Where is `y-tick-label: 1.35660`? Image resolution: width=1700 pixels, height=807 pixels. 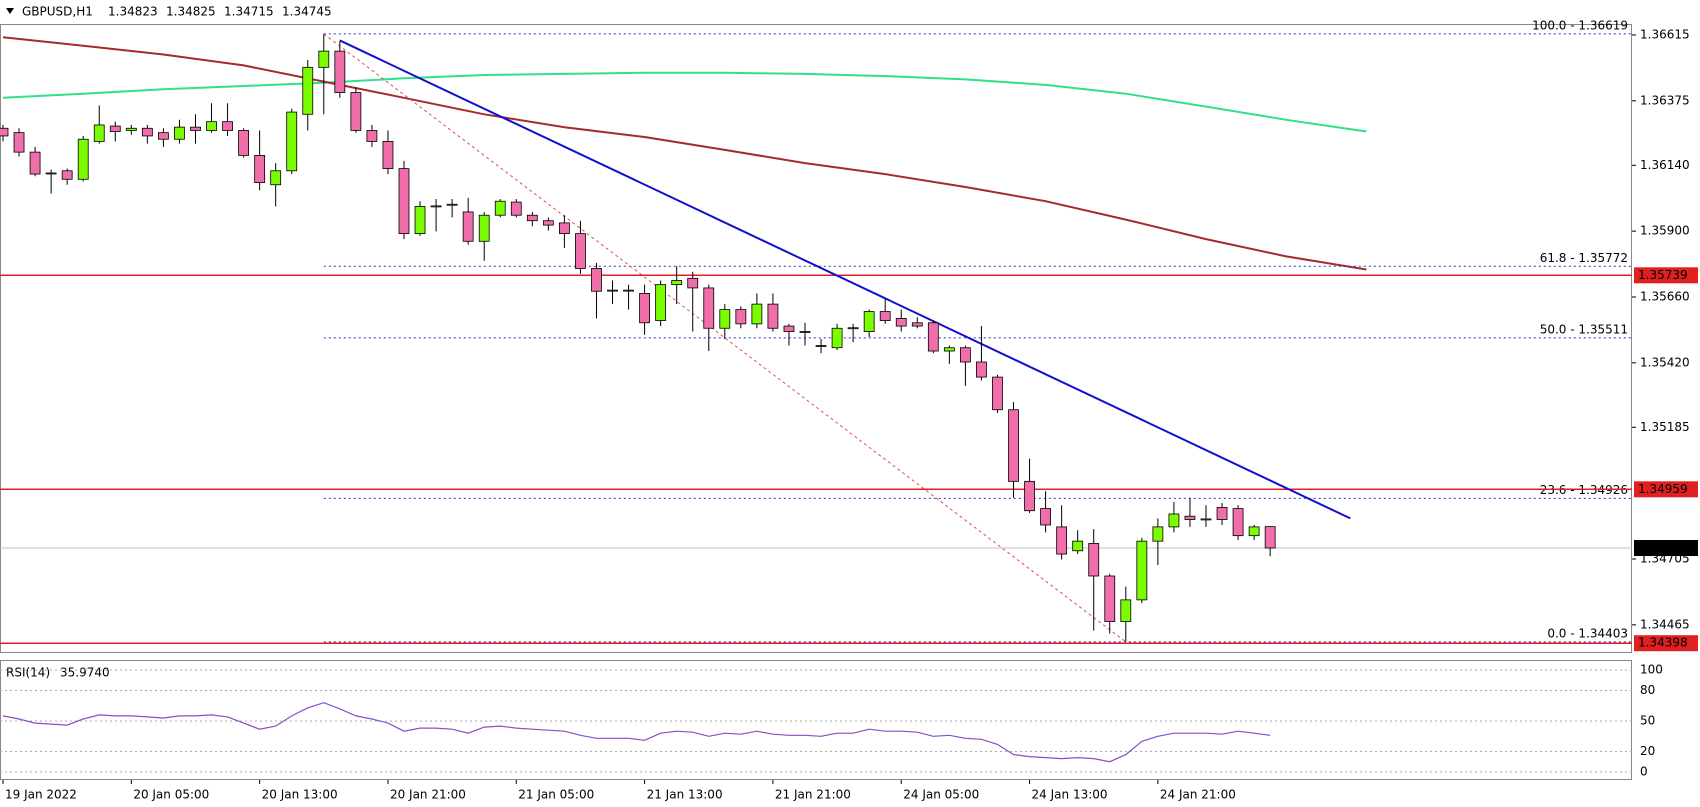
y-tick-label: 1.35660 is located at coordinates (1665, 296).